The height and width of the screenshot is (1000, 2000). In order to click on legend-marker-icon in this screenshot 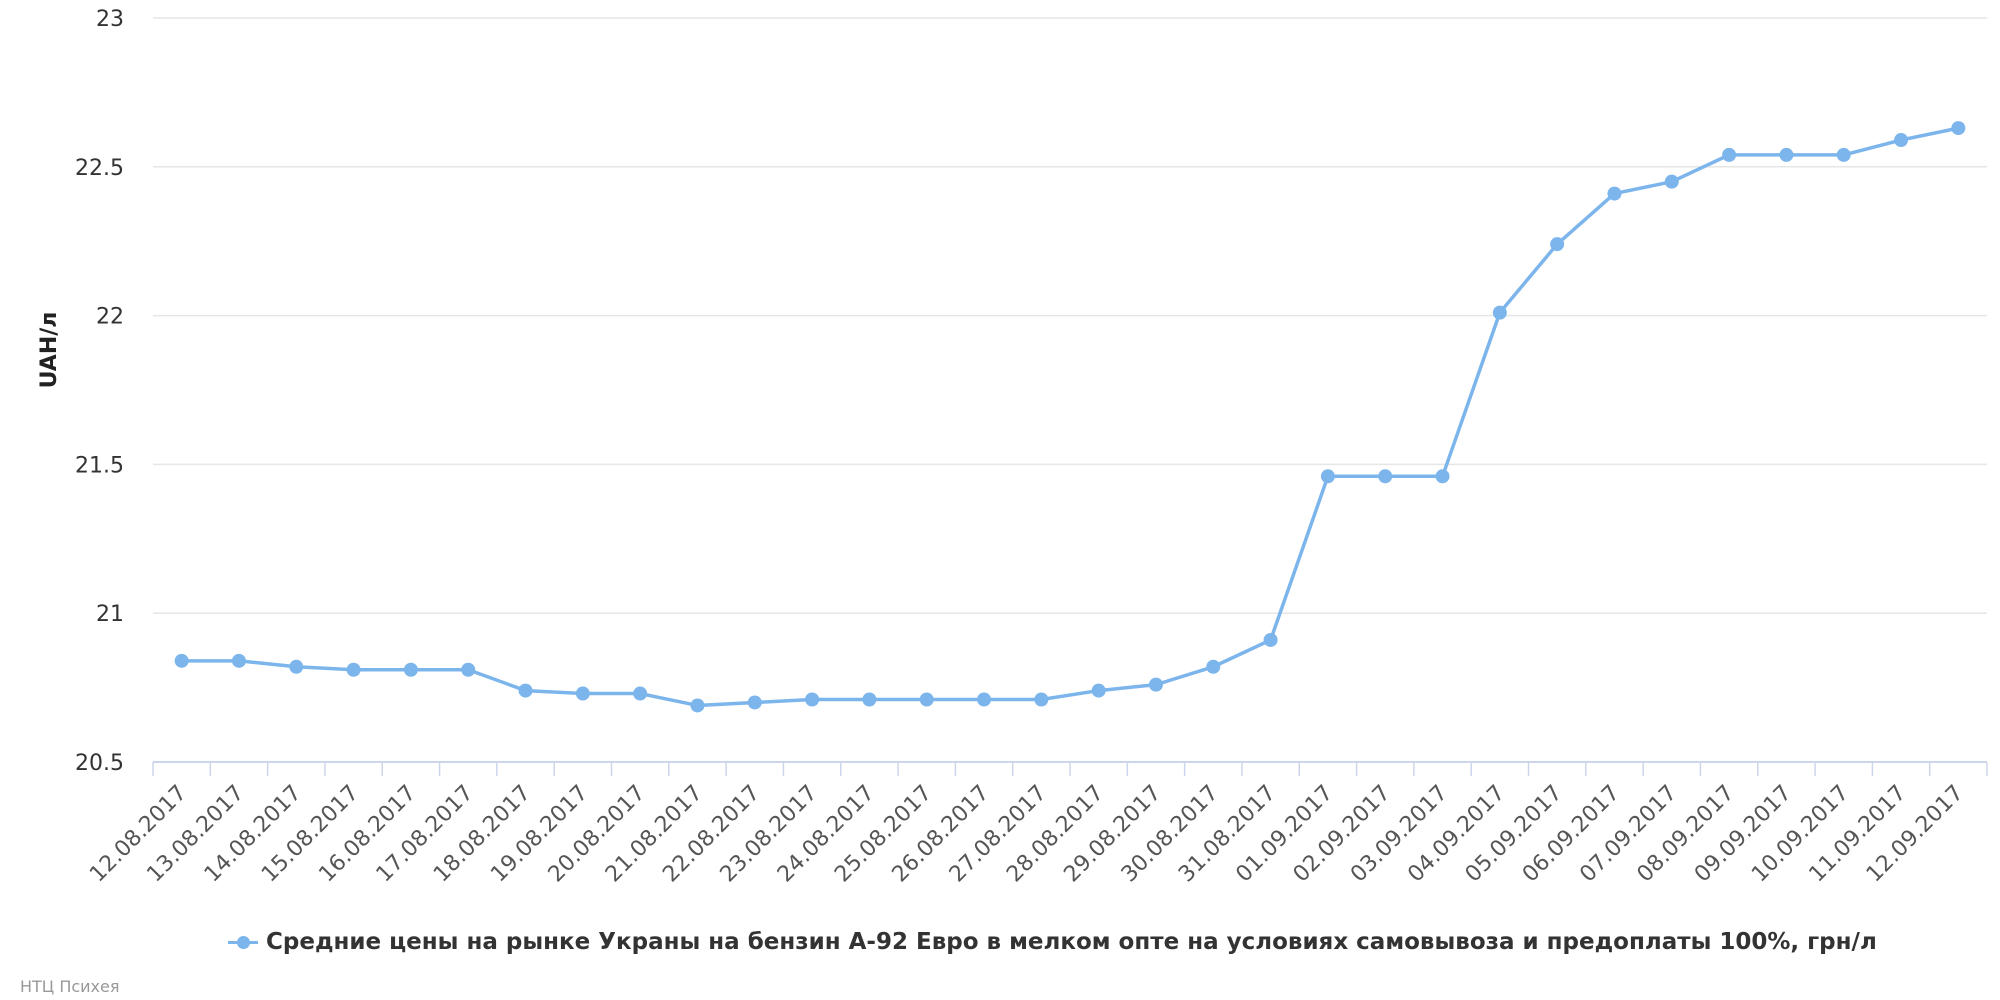, I will do `click(243, 942)`.